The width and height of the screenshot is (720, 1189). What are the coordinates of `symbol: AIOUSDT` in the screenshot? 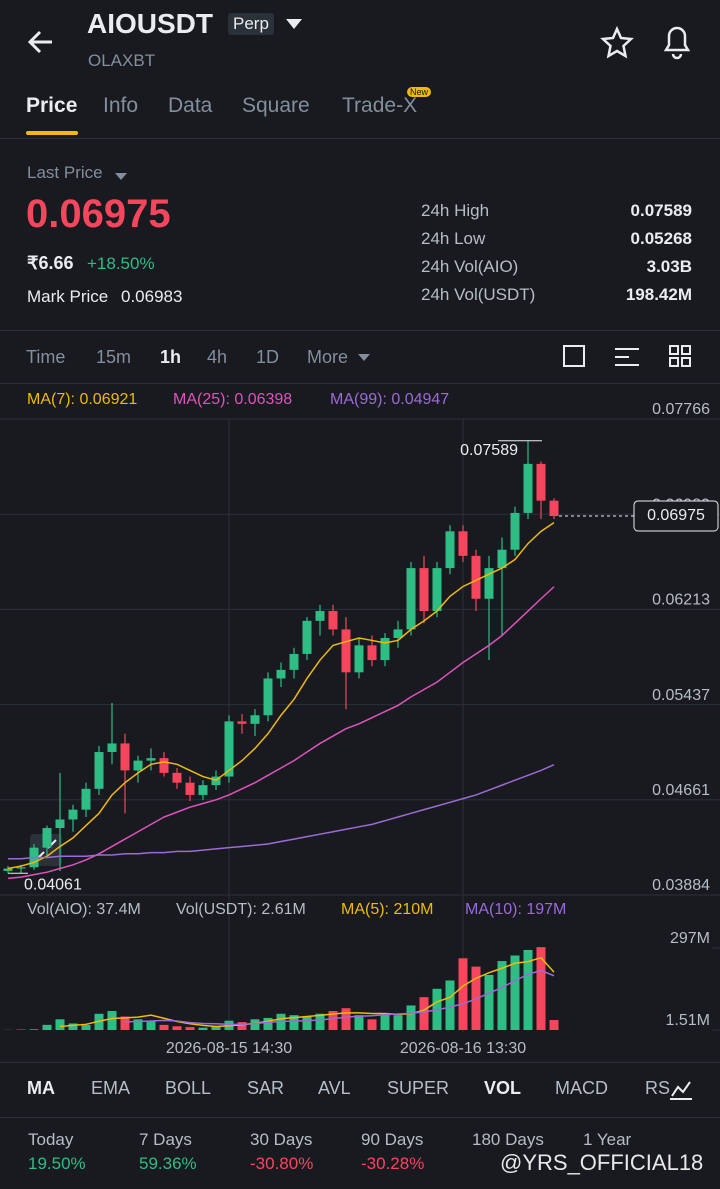 It's located at (150, 23).